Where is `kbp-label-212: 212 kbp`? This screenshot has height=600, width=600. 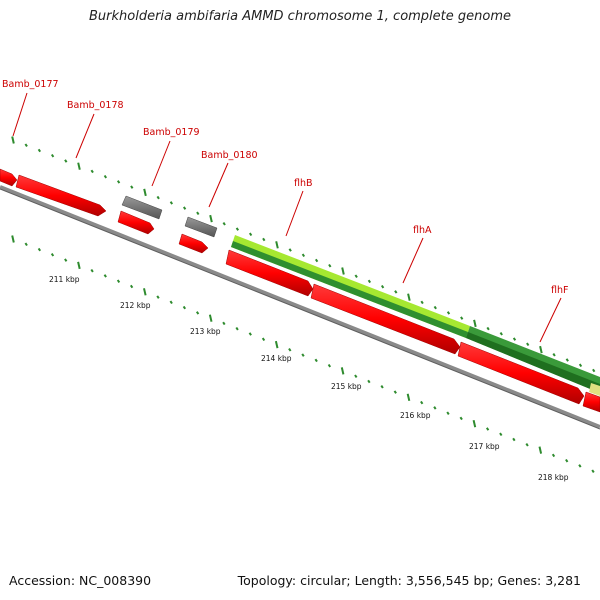
kbp-label-212: 212 kbp is located at coordinates (135, 305).